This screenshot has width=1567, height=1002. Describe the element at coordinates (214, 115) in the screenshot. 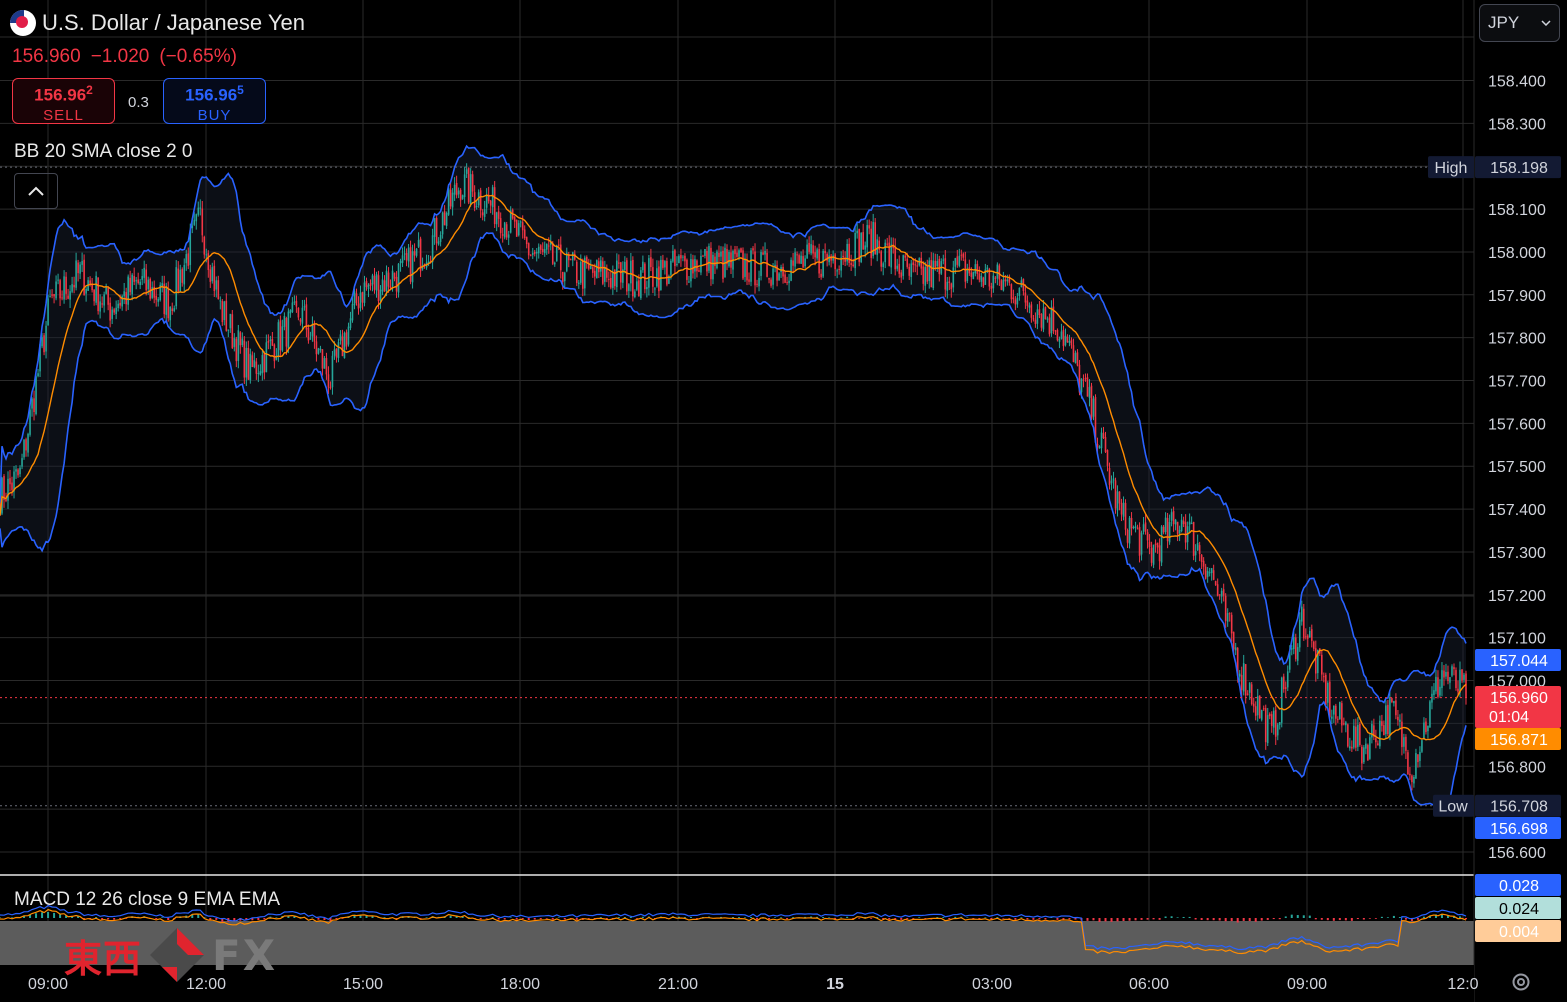

I see `buy-label: BUY` at that location.